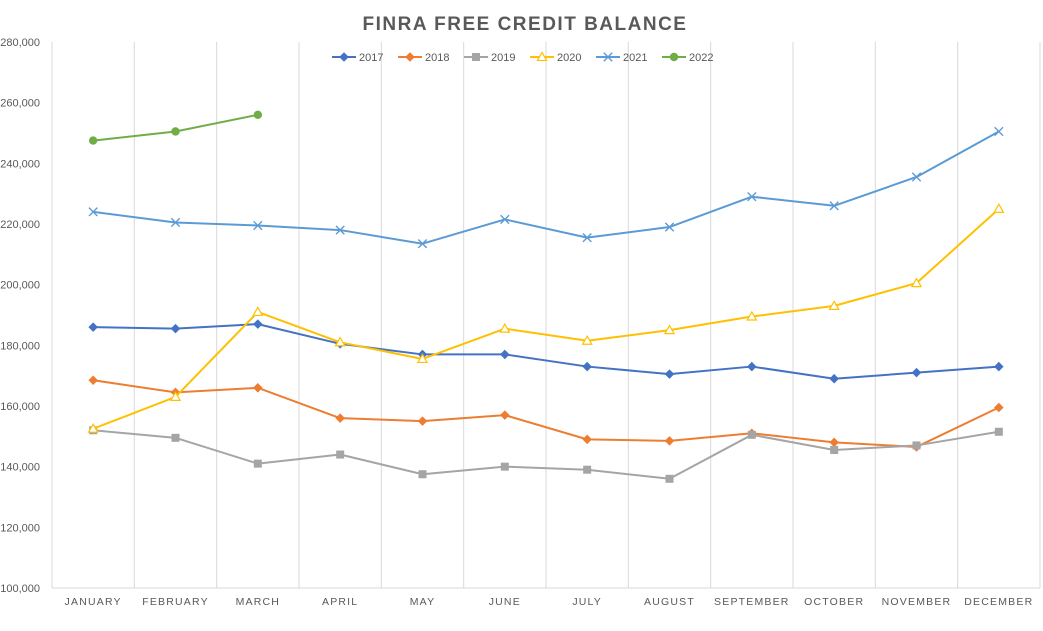 The height and width of the screenshot is (631, 1043). What do you see at coordinates (93, 140) in the screenshot?
I see `data-point-2022` at bounding box center [93, 140].